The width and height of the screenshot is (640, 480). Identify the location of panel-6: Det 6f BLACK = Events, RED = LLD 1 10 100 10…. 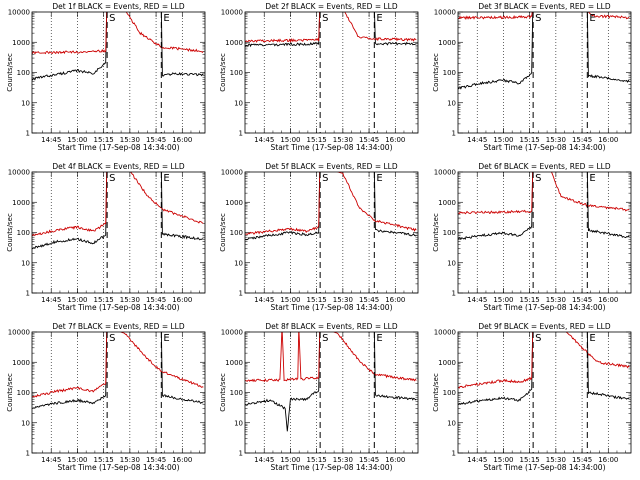
(532, 237).